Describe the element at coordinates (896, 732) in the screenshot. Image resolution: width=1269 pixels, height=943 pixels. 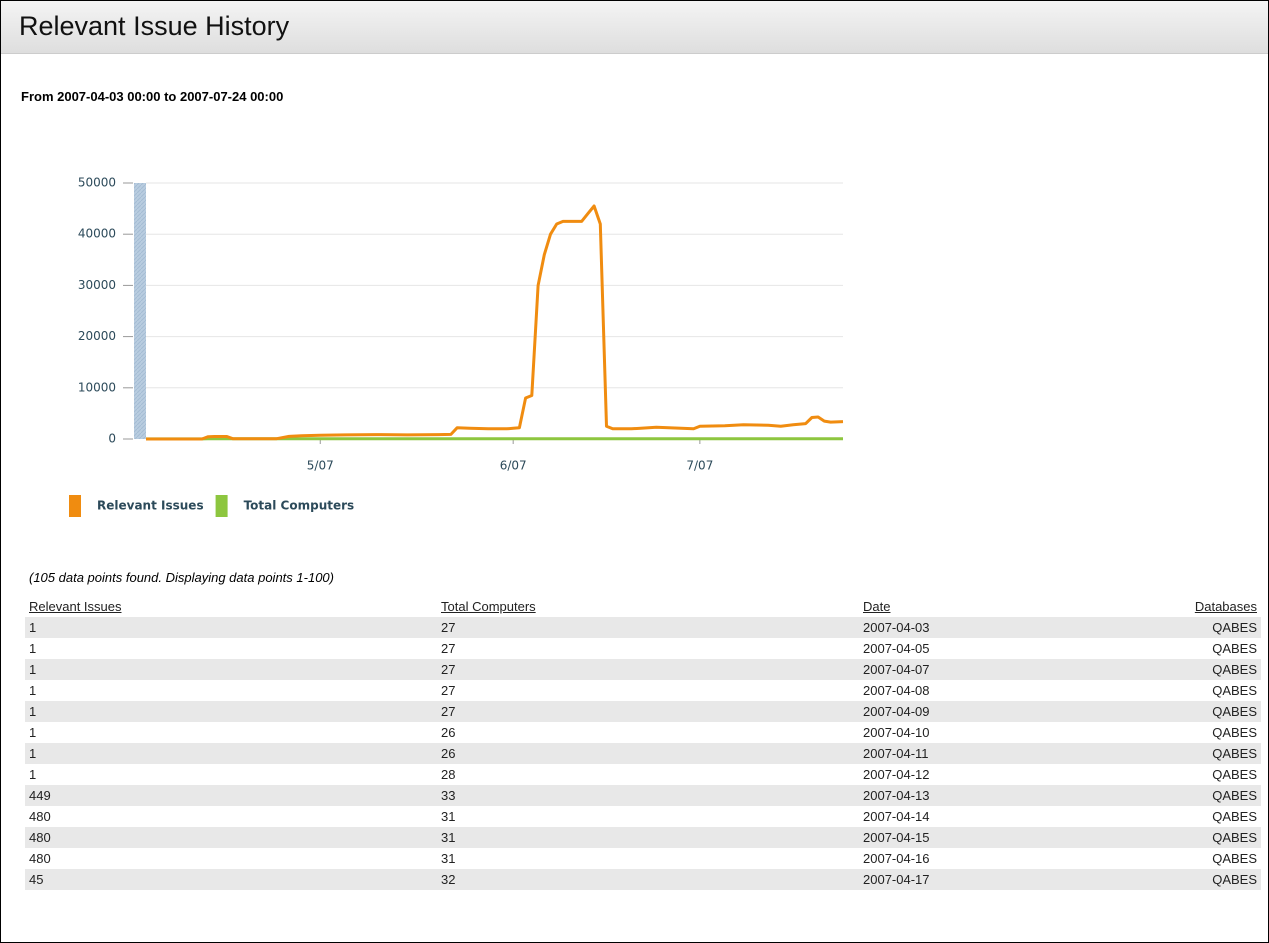
I see `table-cell: 2007-04-10` at that location.